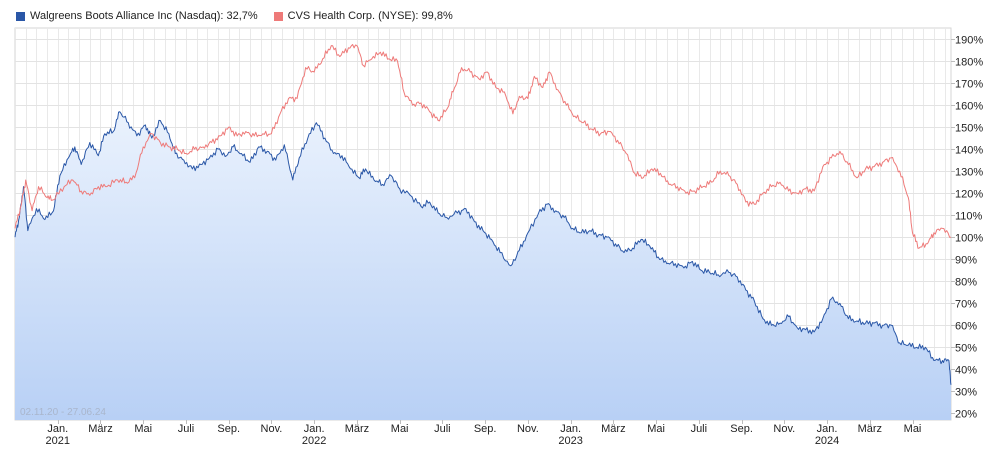 The height and width of the screenshot is (451, 1000). Describe the element at coordinates (314, 441) in the screenshot. I see `x-tick-year-label: 2022` at that location.